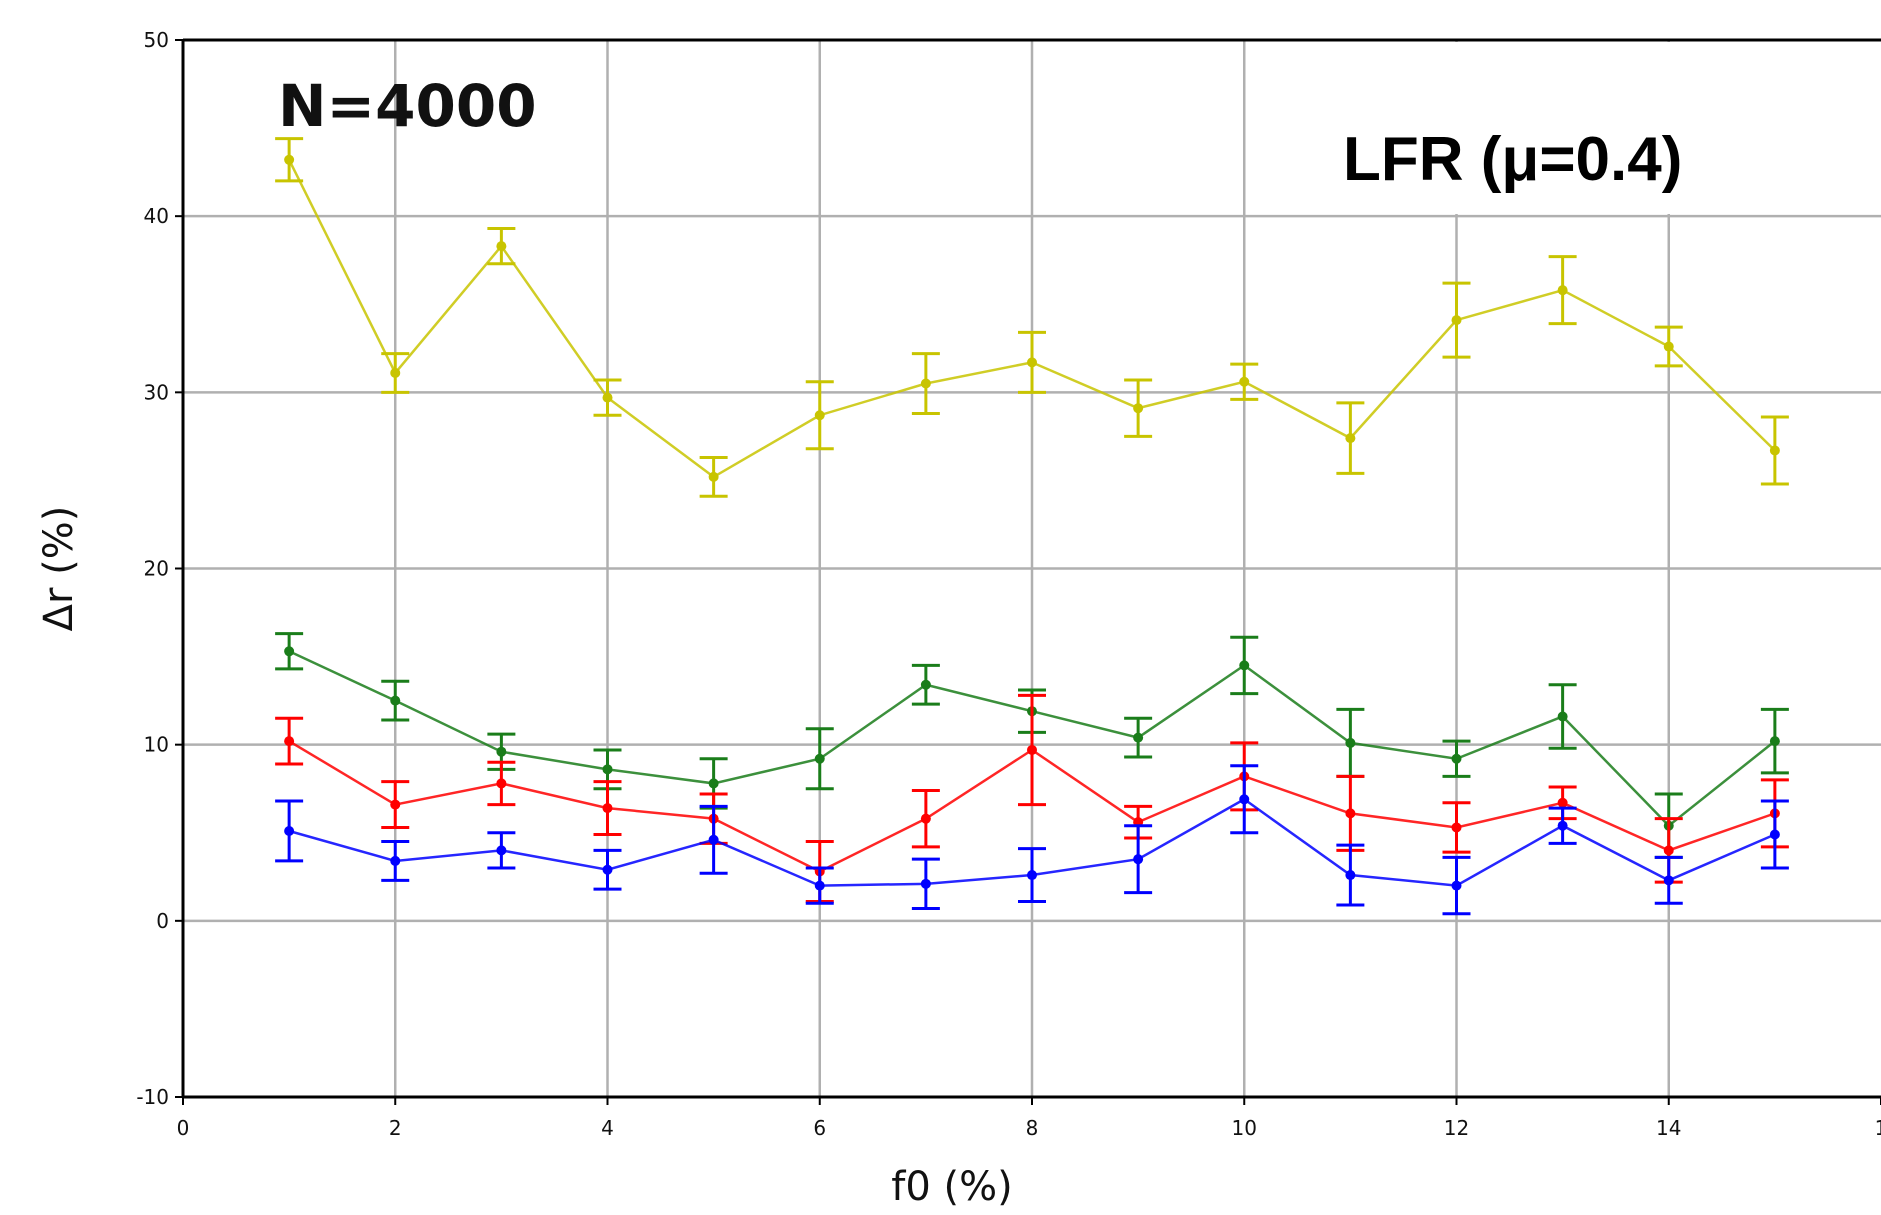  Describe the element at coordinates (607, 1128) in the screenshot. I see `x-tick-label: 4` at that location.